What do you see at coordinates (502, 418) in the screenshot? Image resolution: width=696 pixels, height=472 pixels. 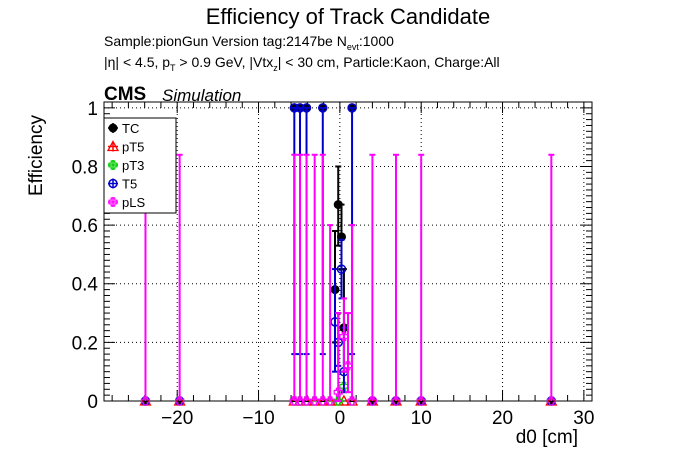 I see `x-tick-label: 20` at bounding box center [502, 418].